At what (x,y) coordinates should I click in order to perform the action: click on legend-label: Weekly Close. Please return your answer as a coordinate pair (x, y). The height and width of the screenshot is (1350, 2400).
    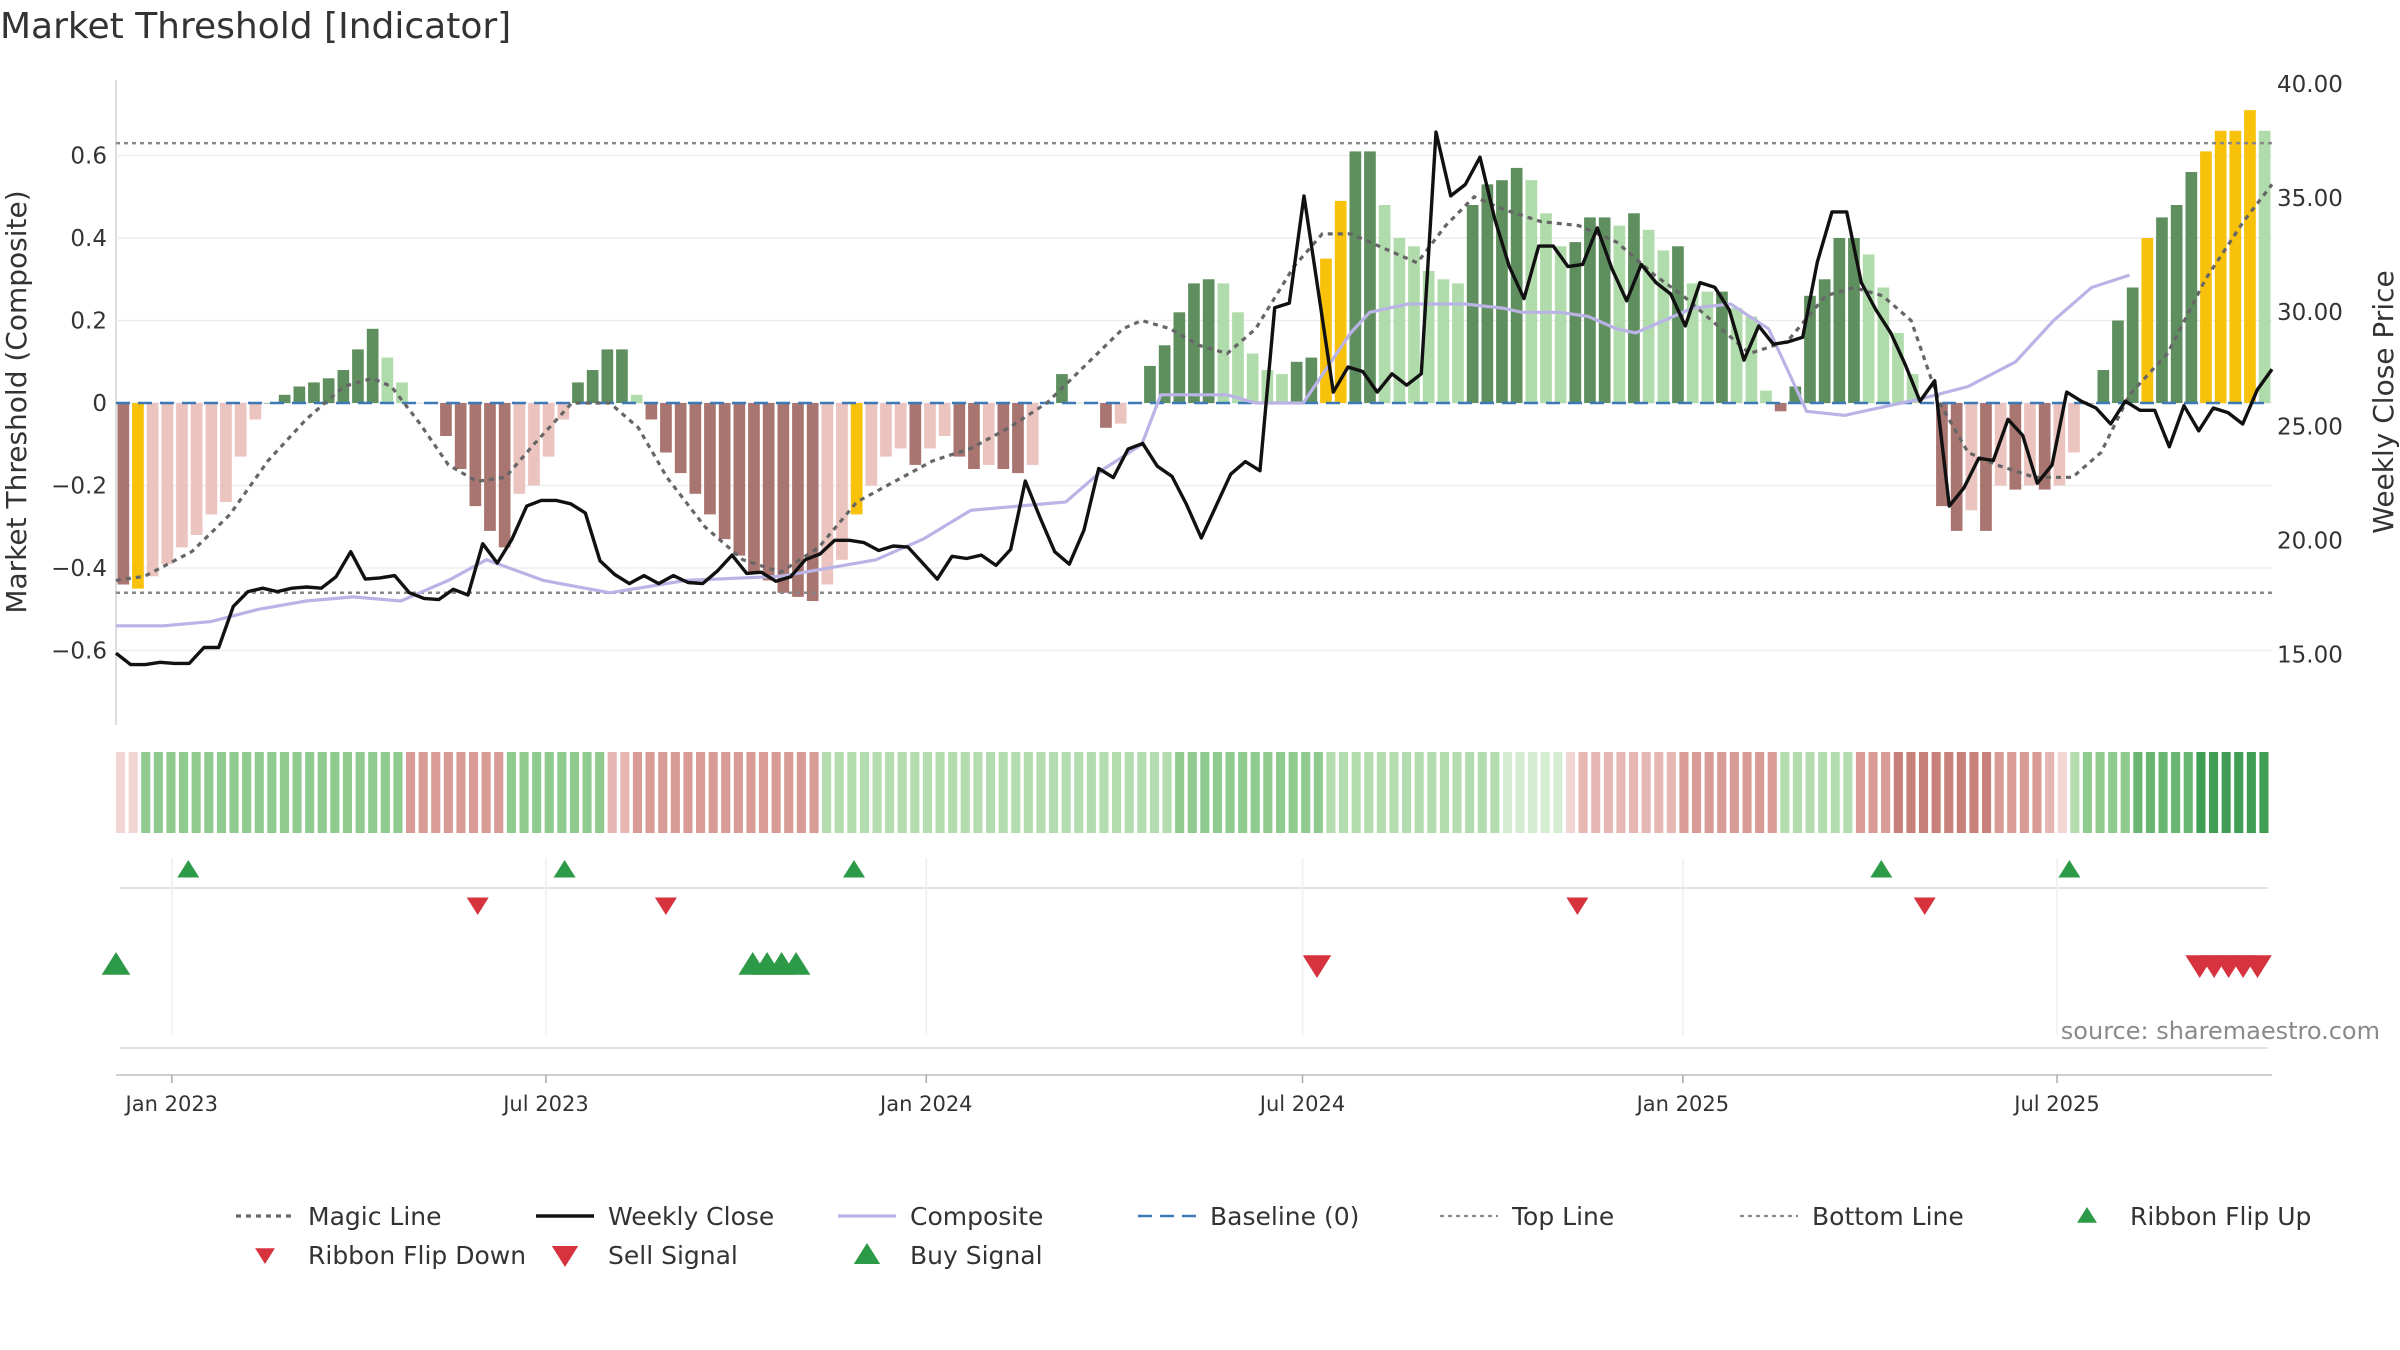
    Looking at the image, I should click on (691, 1216).